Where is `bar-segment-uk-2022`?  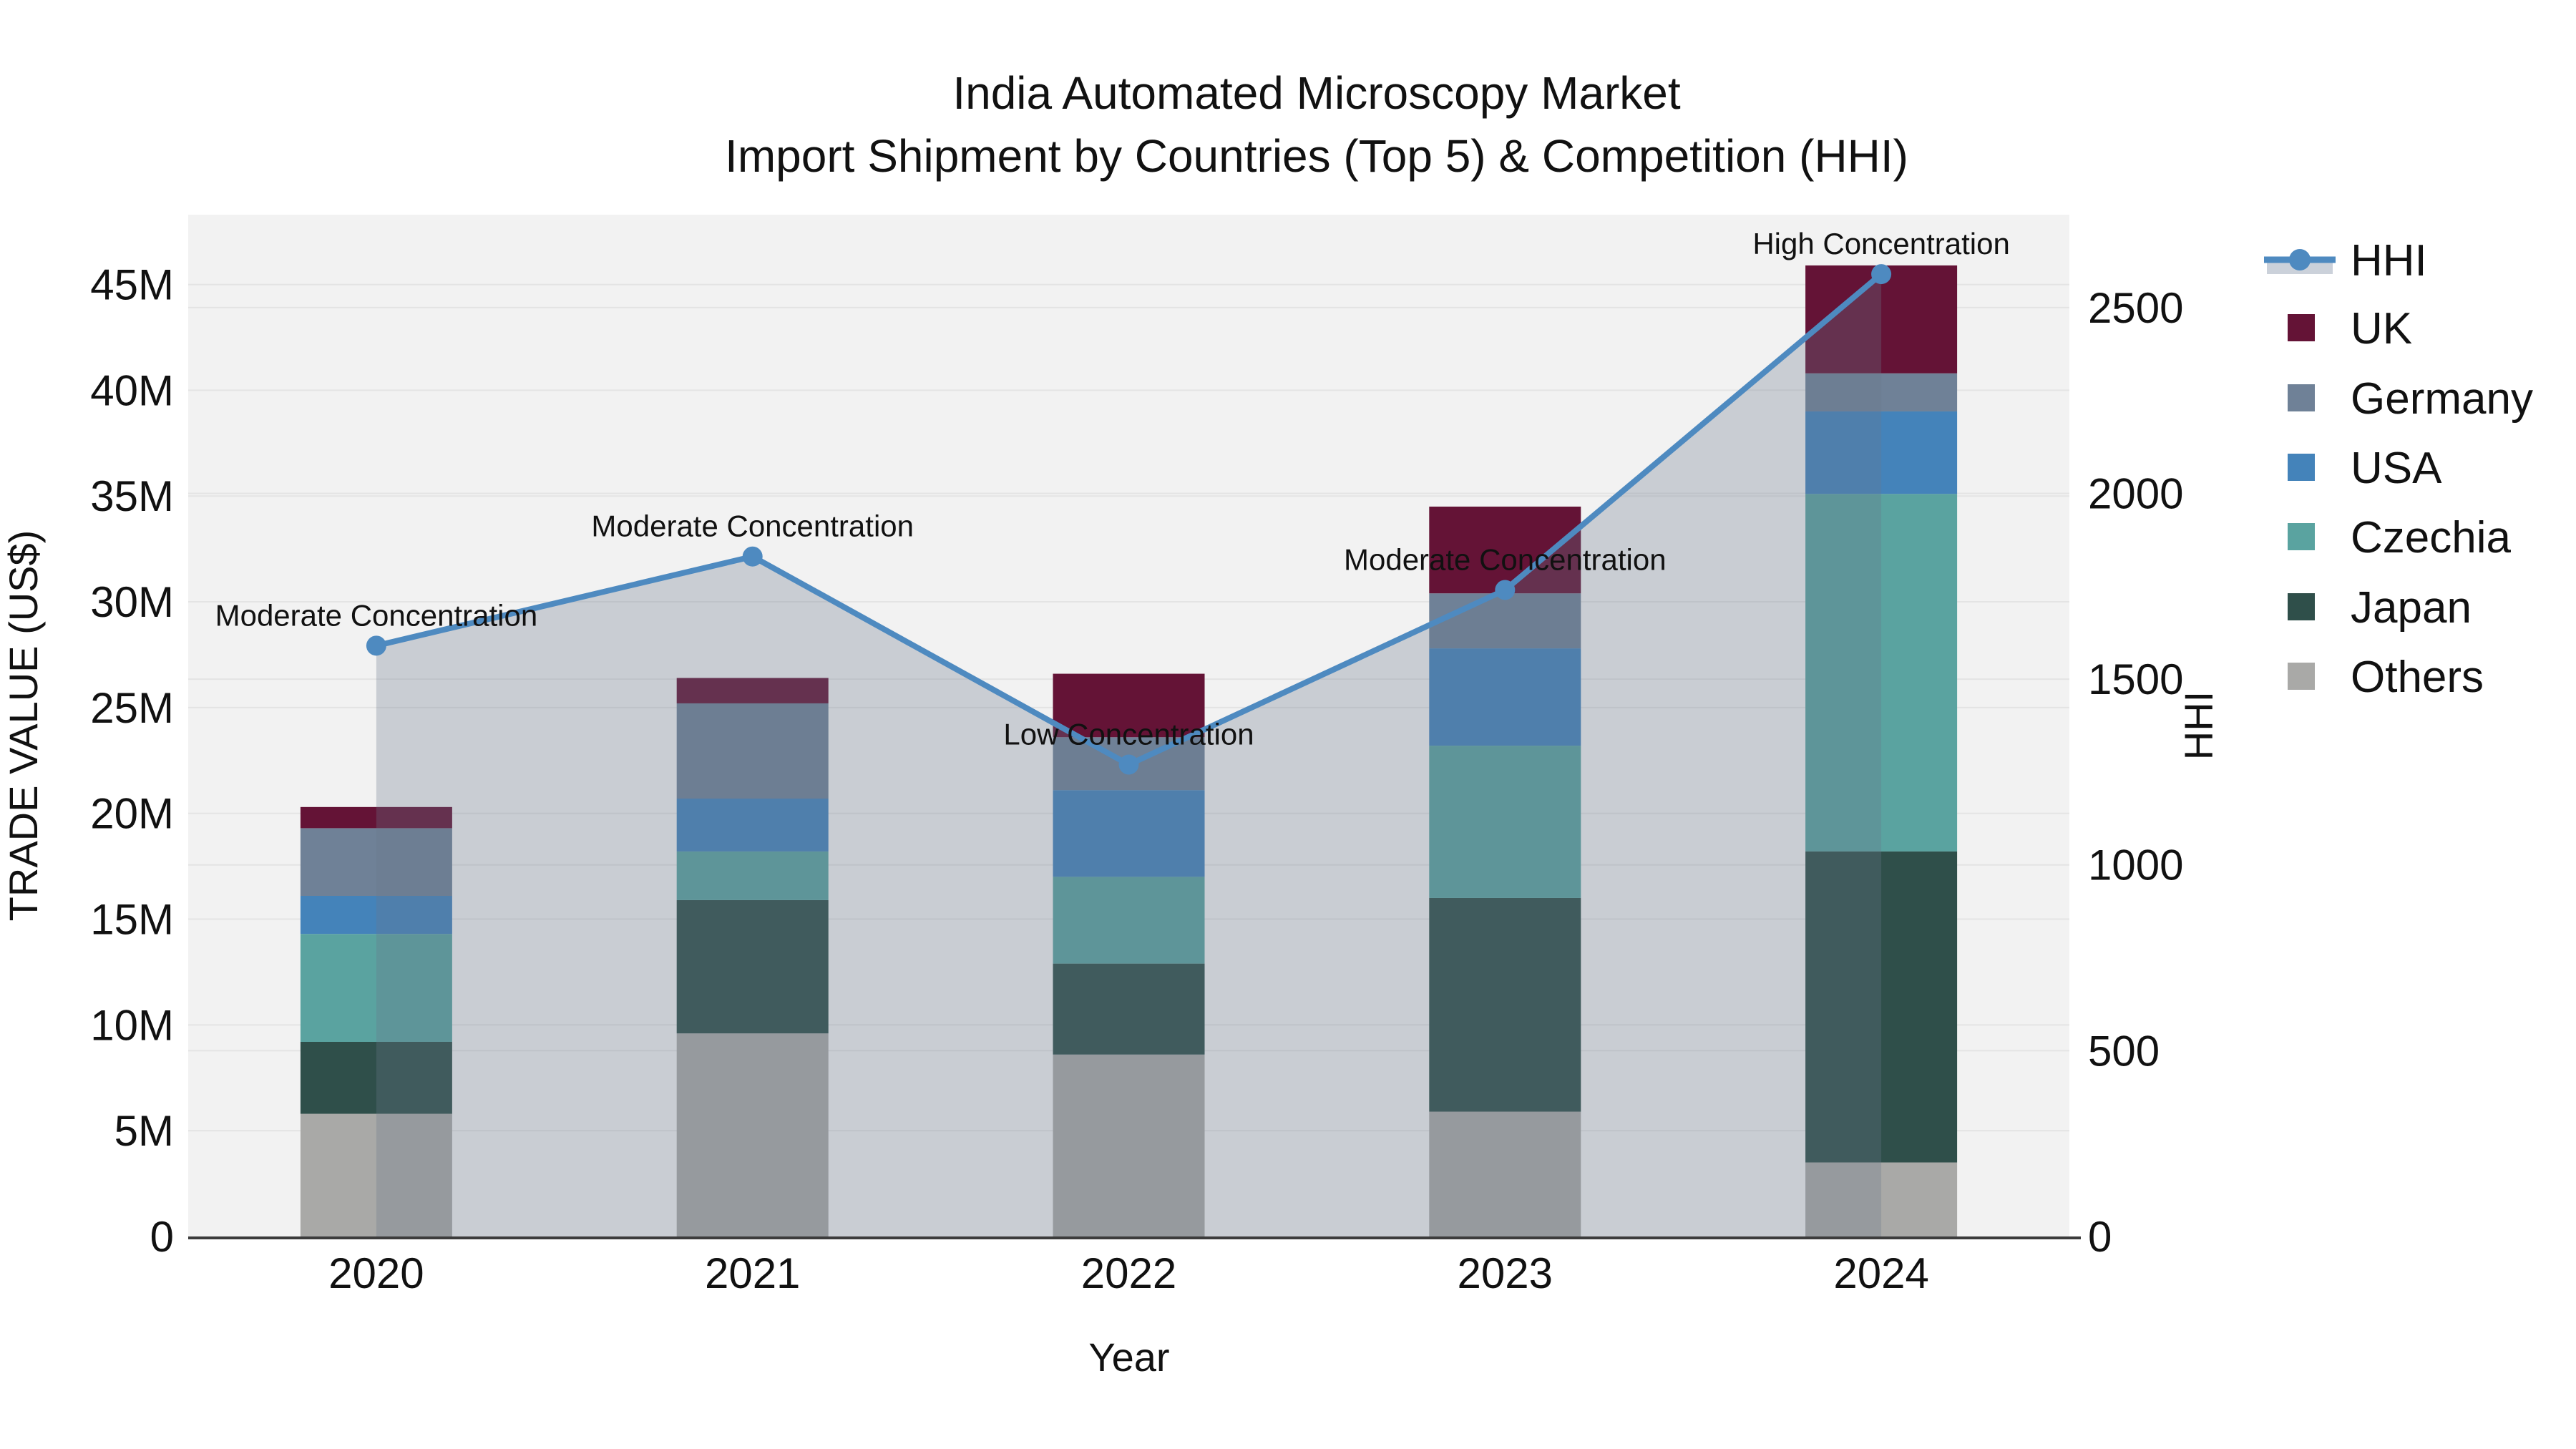
bar-segment-uk-2022 is located at coordinates (1129, 705).